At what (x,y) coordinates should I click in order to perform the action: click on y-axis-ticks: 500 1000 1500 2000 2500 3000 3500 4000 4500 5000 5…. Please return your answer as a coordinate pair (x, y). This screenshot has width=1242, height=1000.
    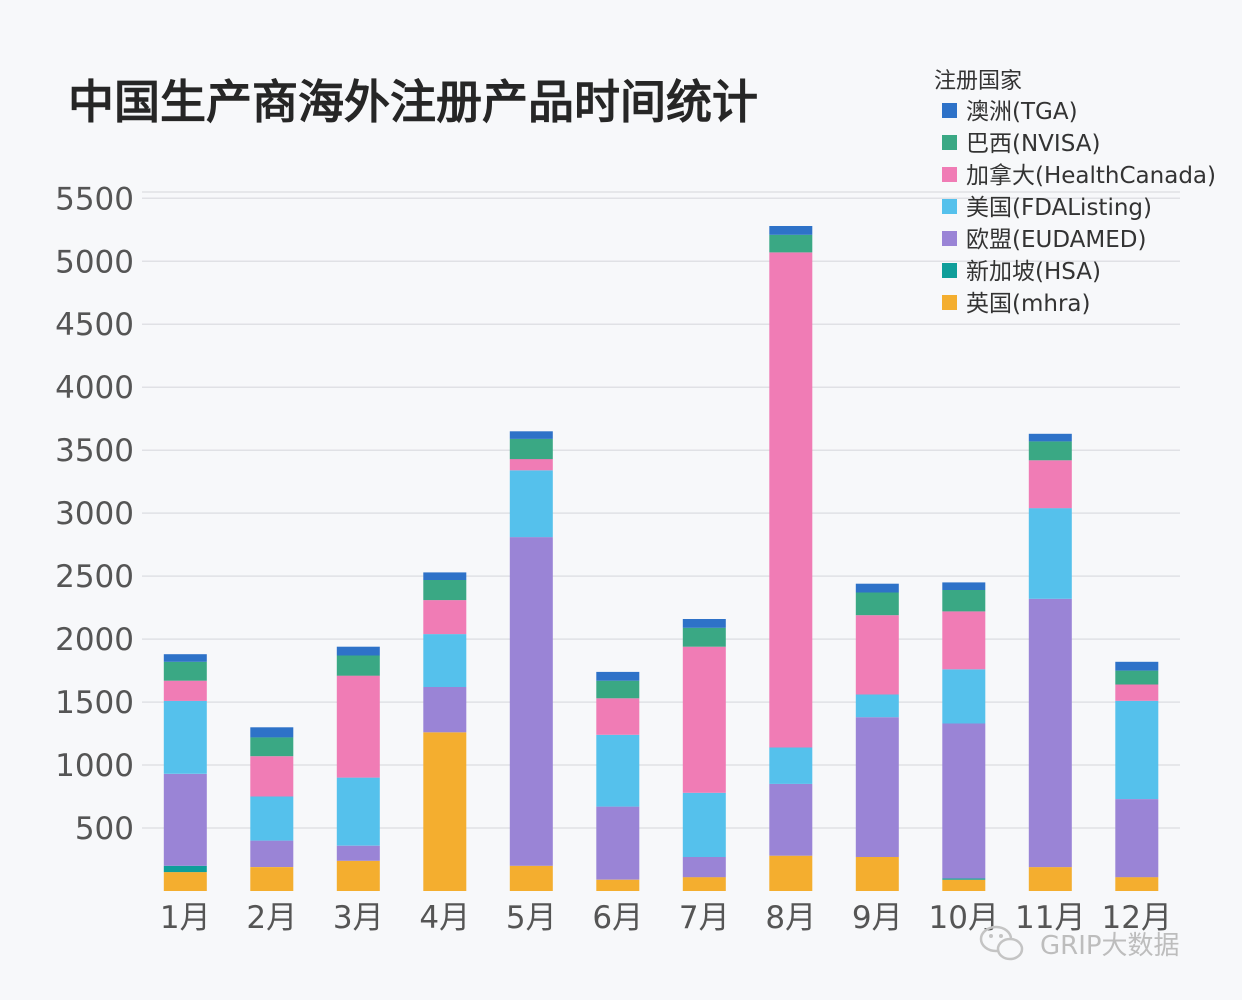
    Looking at the image, I should click on (94, 514).